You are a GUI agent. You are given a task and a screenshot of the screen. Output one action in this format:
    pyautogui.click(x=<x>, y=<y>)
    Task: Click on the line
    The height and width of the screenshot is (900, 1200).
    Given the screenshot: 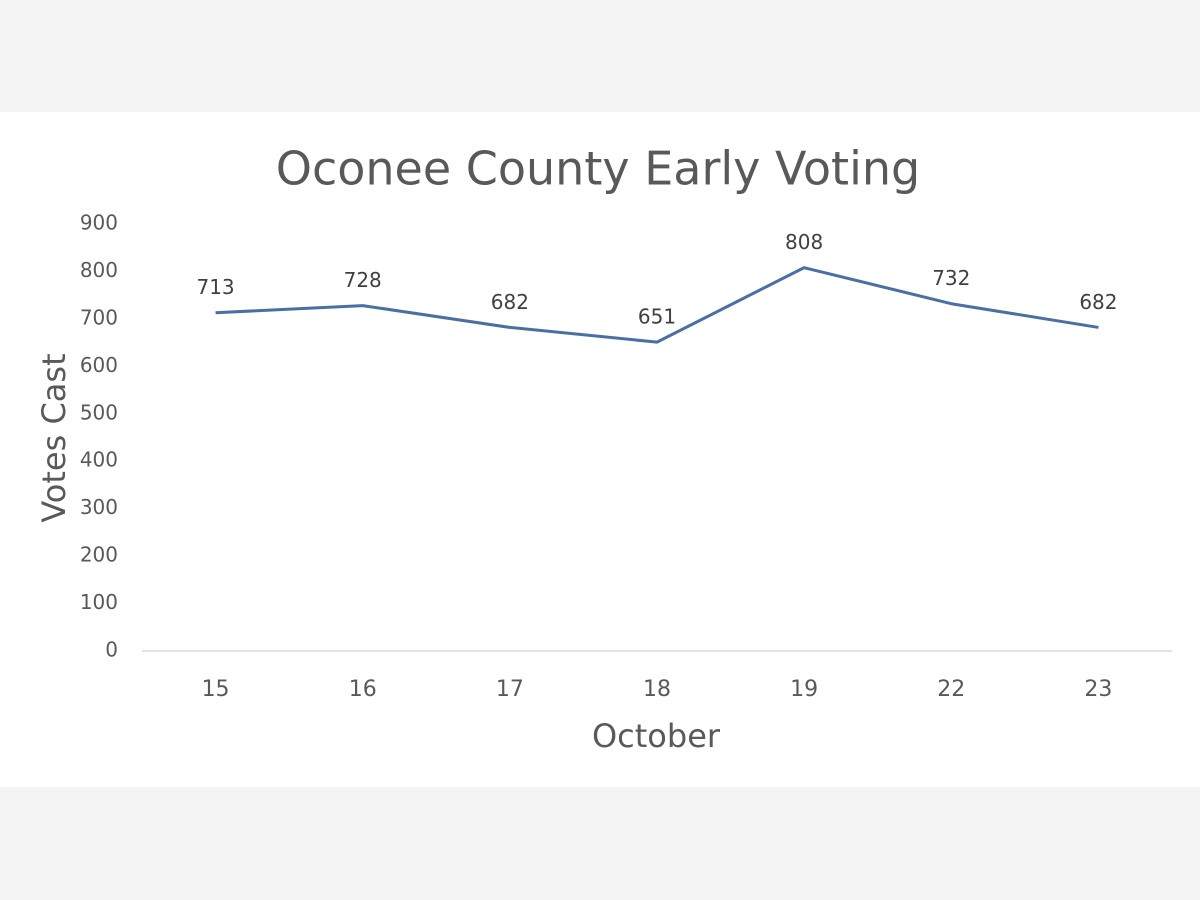 What is the action you would take?
    pyautogui.click(x=657, y=305)
    